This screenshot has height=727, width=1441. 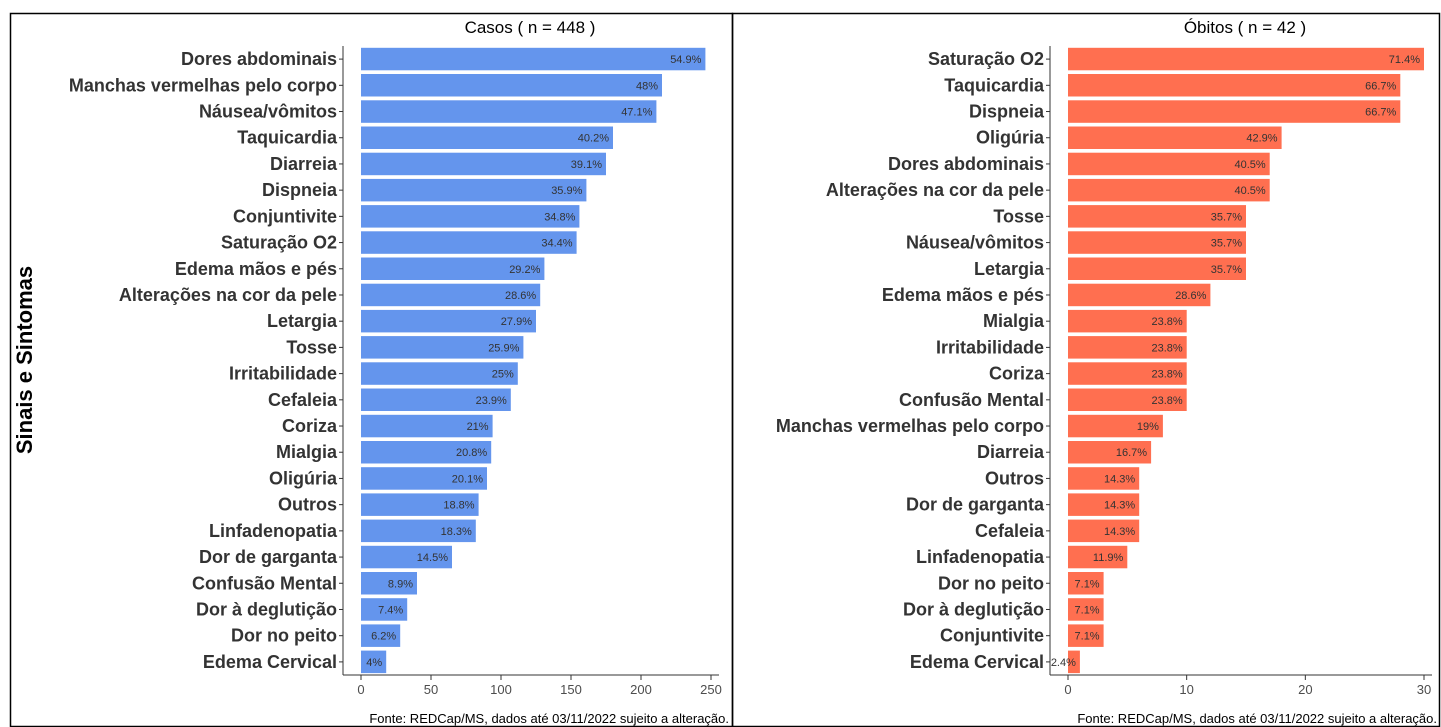 What do you see at coordinates (636, 113) in the screenshot?
I see `bar-value-label: 47.1%` at bounding box center [636, 113].